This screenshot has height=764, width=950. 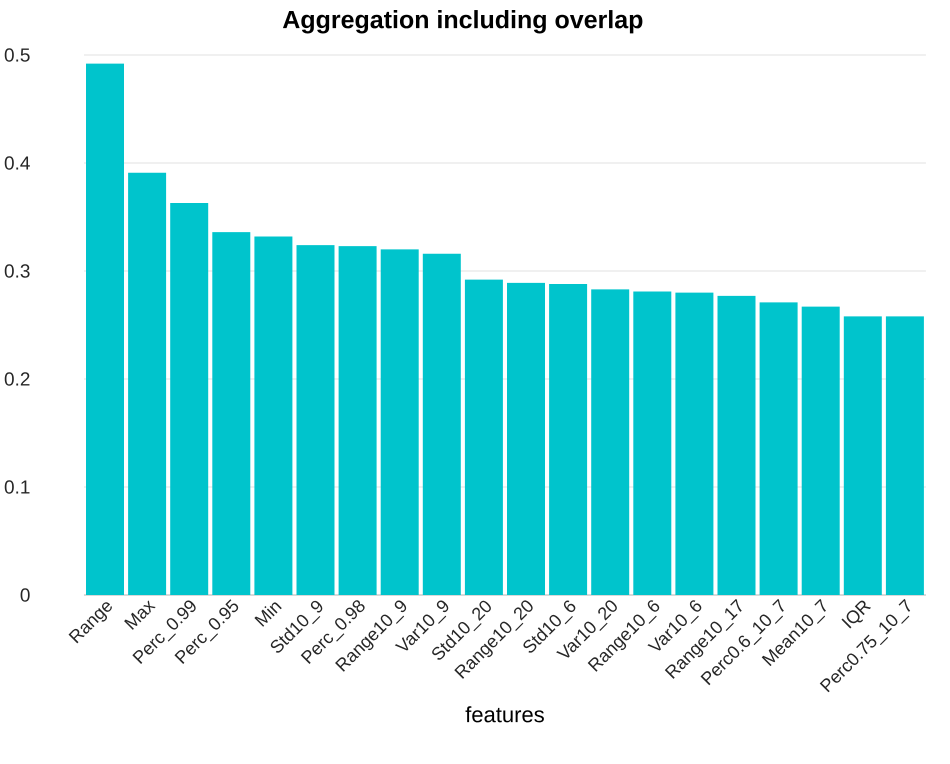 What do you see at coordinates (25, 595) in the screenshot?
I see `y-tick-label: 0` at bounding box center [25, 595].